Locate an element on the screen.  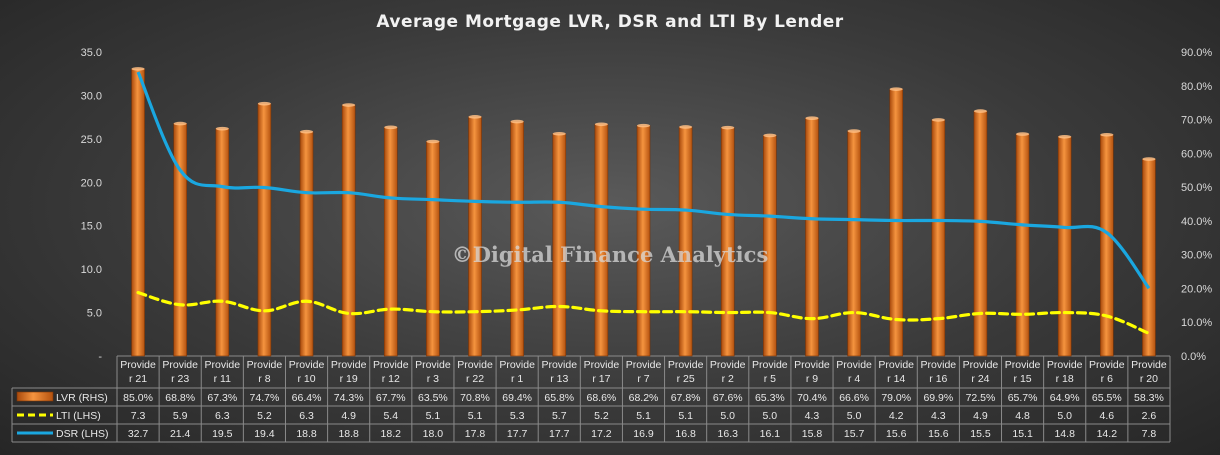
category-label: r 14 is located at coordinates (896, 379).